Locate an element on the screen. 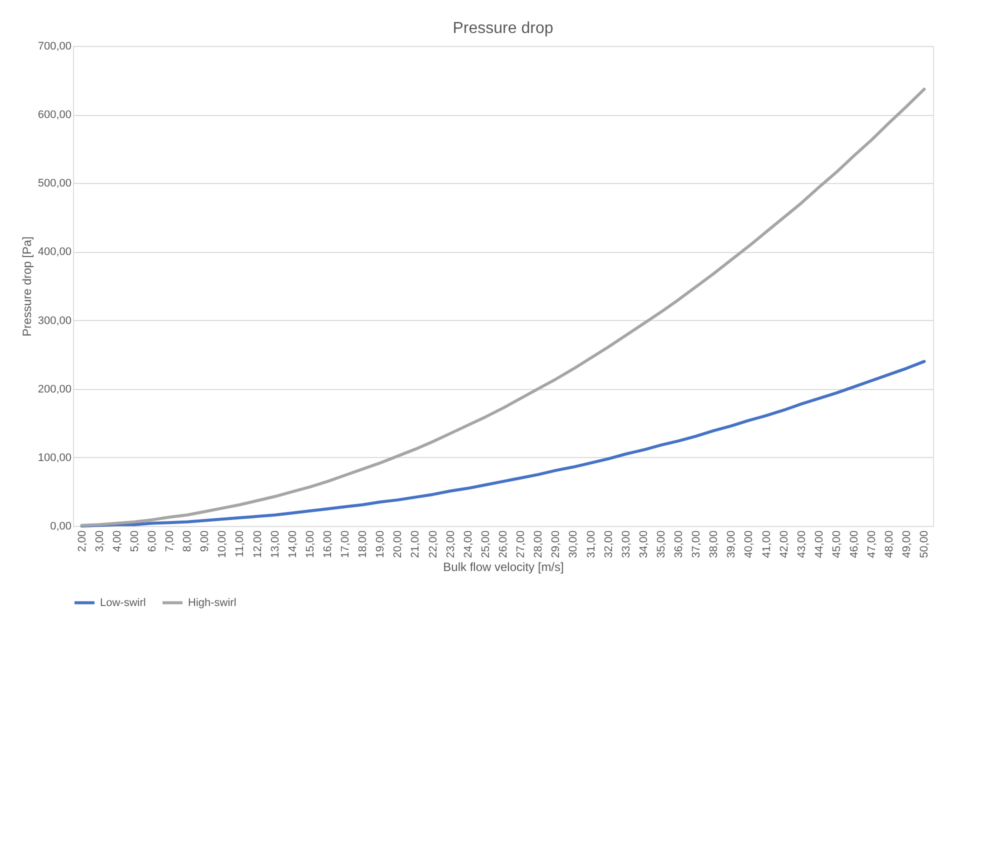 Image resolution: width=998 pixels, height=845 pixels. legend-label: Low-swirl is located at coordinates (123, 602).